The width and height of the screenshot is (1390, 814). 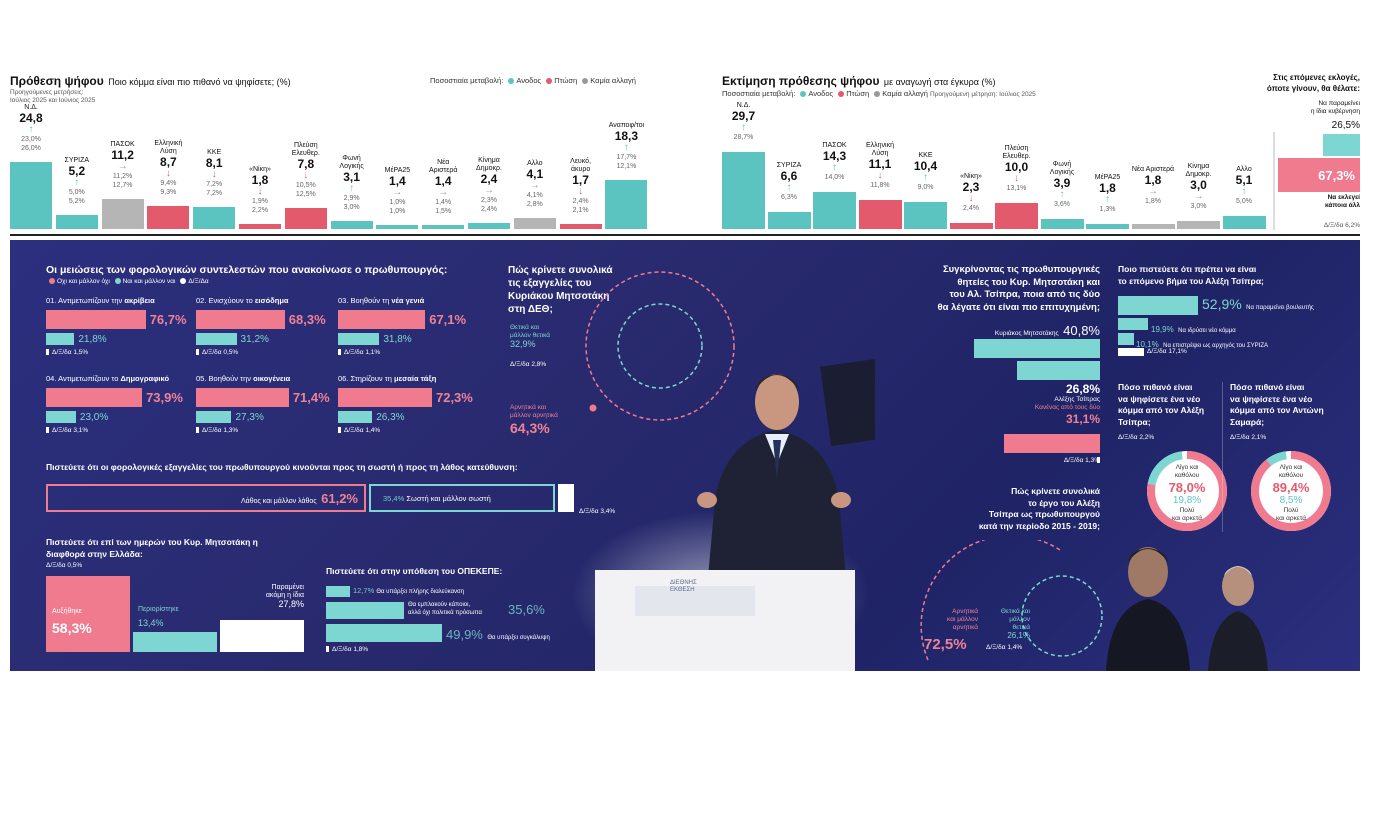 I want to click on bar-label-group: Ν.Δ. 29,7 ↑ 28,7%, so click(x=743, y=122).